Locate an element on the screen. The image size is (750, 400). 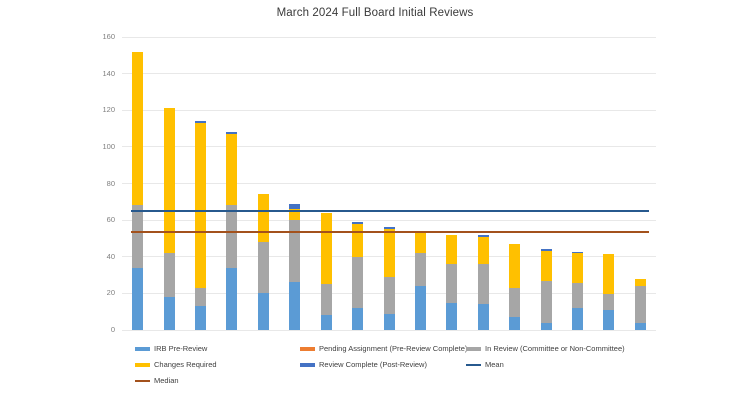
legend-item-in-review-committee-or-non-committee: In Review (Committee or Non-Committee) is located at coordinates (545, 348).